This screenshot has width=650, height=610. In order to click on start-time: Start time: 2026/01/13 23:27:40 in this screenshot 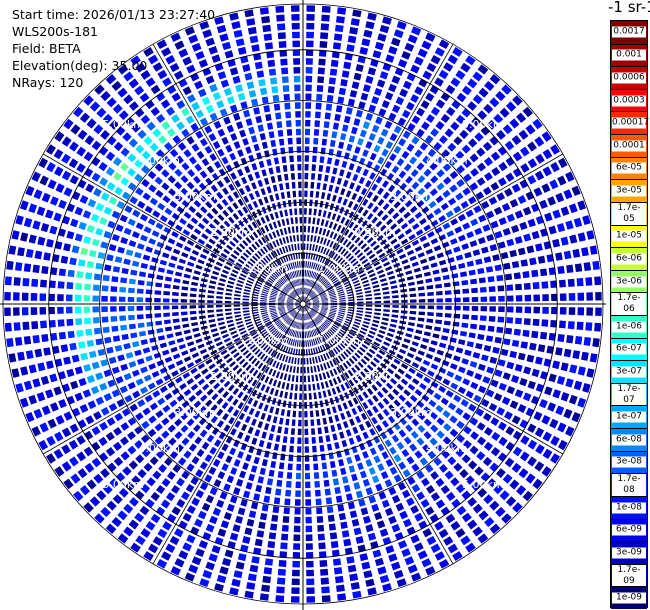, I will do `click(114, 14)`.